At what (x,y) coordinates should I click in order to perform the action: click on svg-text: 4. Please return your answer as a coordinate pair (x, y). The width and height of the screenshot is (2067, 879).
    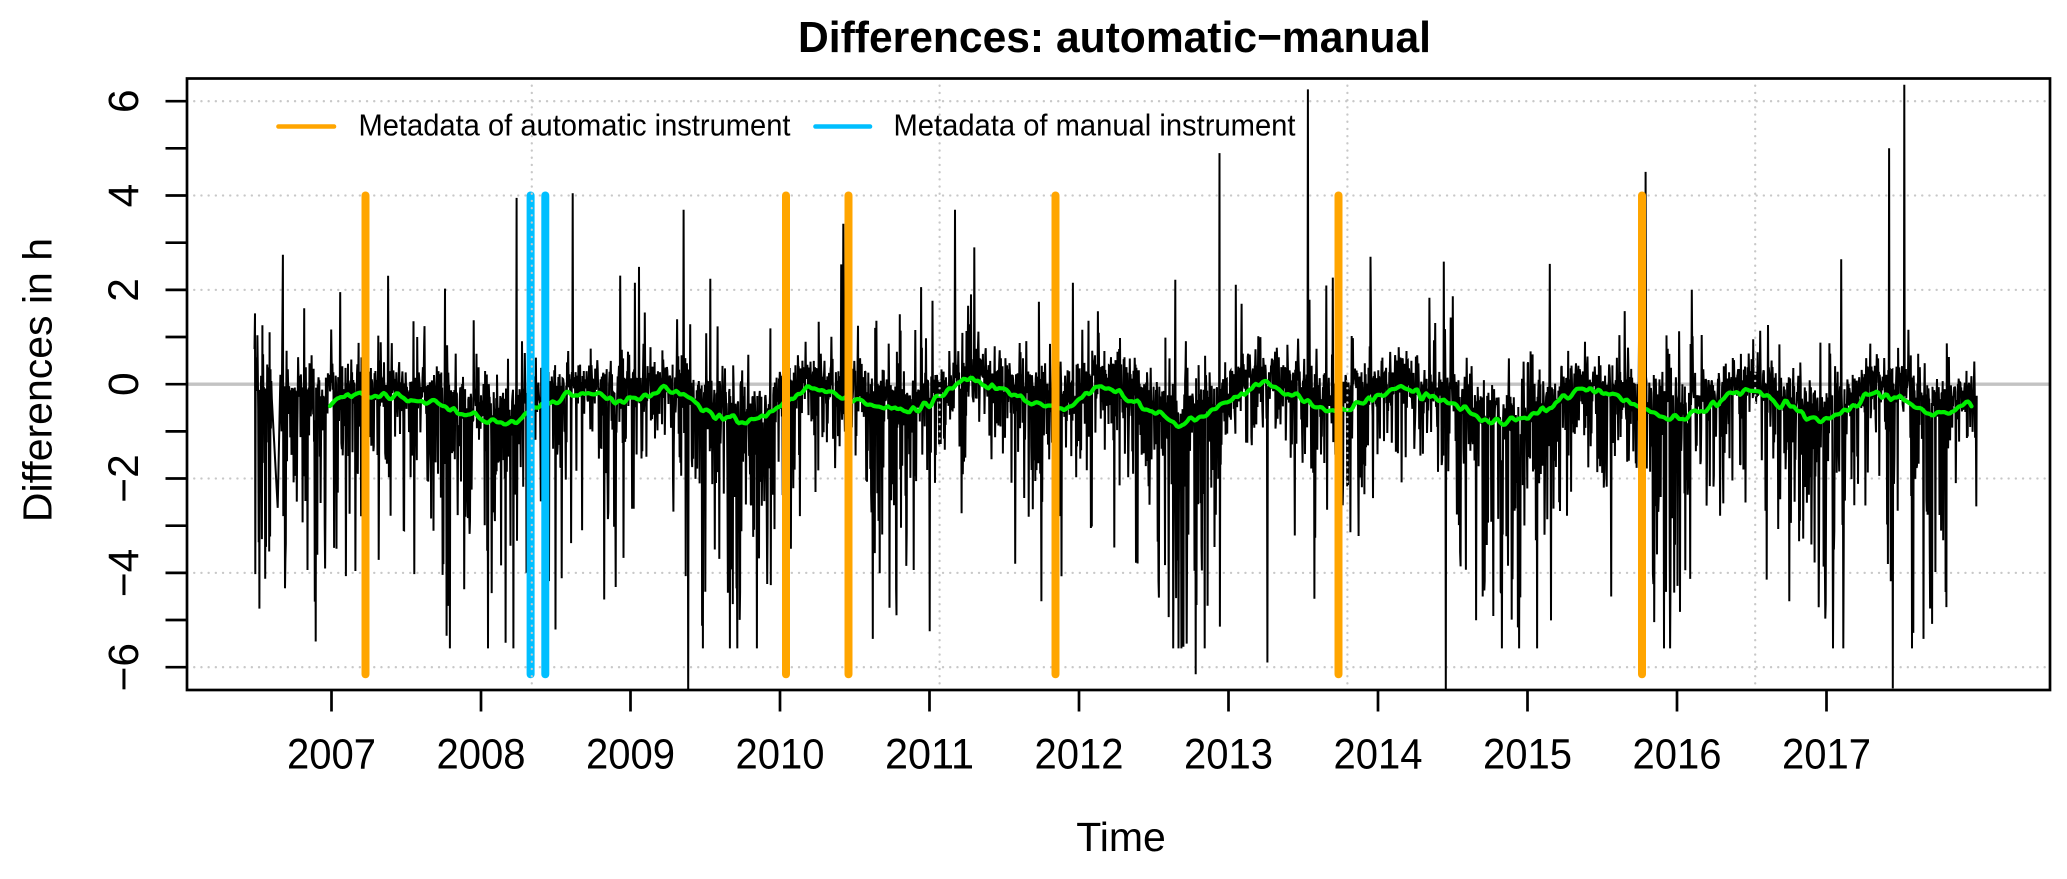
    Looking at the image, I should click on (124, 196).